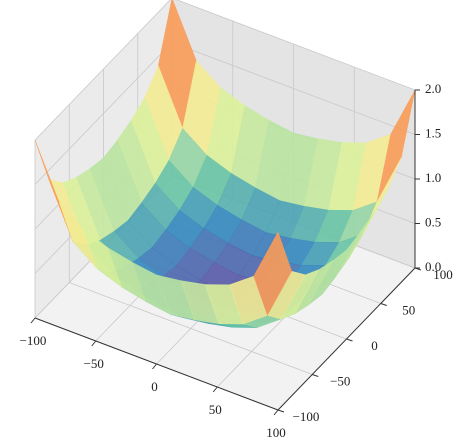 This screenshot has width=474, height=440. What do you see at coordinates (433, 132) in the screenshot?
I see `z-tick-label: 1.5` at bounding box center [433, 132].